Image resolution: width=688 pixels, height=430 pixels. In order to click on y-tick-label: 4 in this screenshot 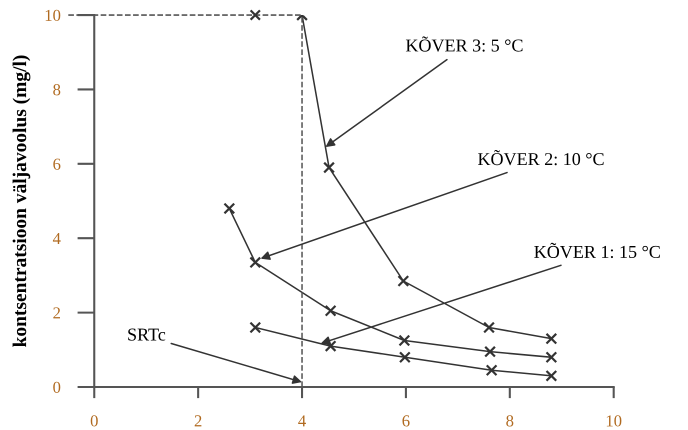, I will do `click(56, 238)`.